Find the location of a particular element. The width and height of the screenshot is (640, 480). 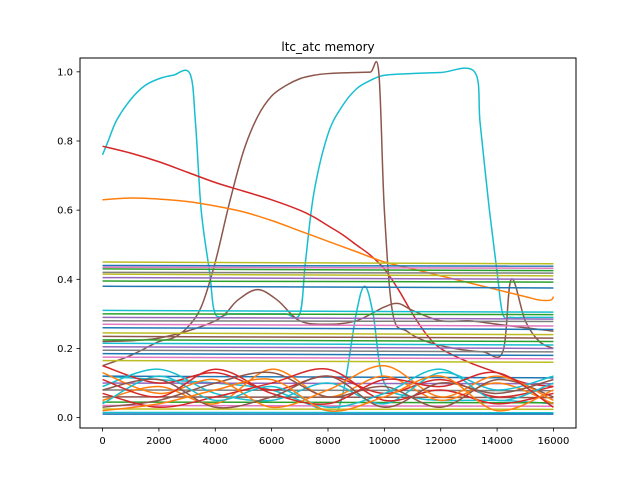

x-tick-label: 10000 is located at coordinates (384, 441).